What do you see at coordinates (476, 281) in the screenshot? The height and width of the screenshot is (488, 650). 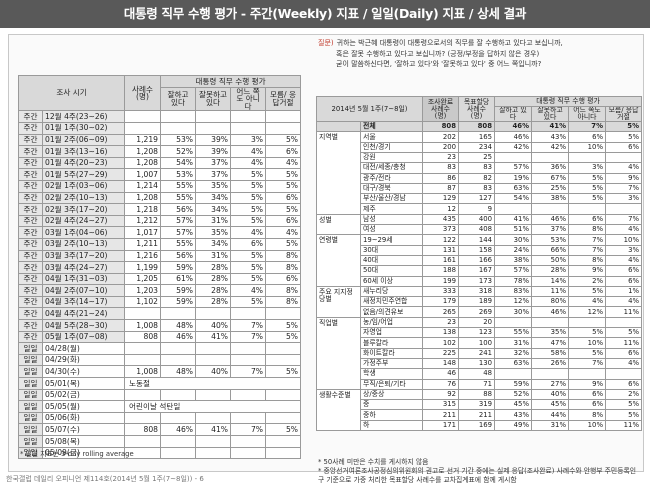 I see `cell: 173` at bounding box center [476, 281].